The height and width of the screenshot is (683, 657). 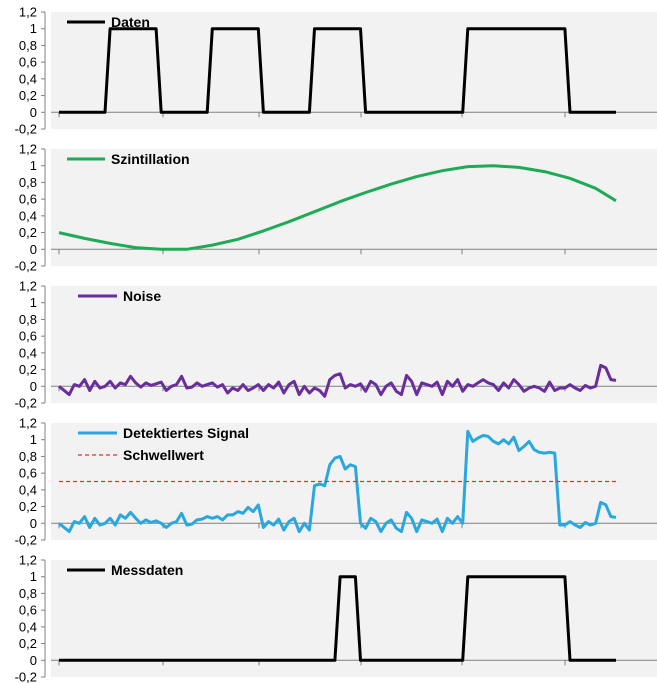 I want to click on series-line-szintillation, so click(x=337, y=207).